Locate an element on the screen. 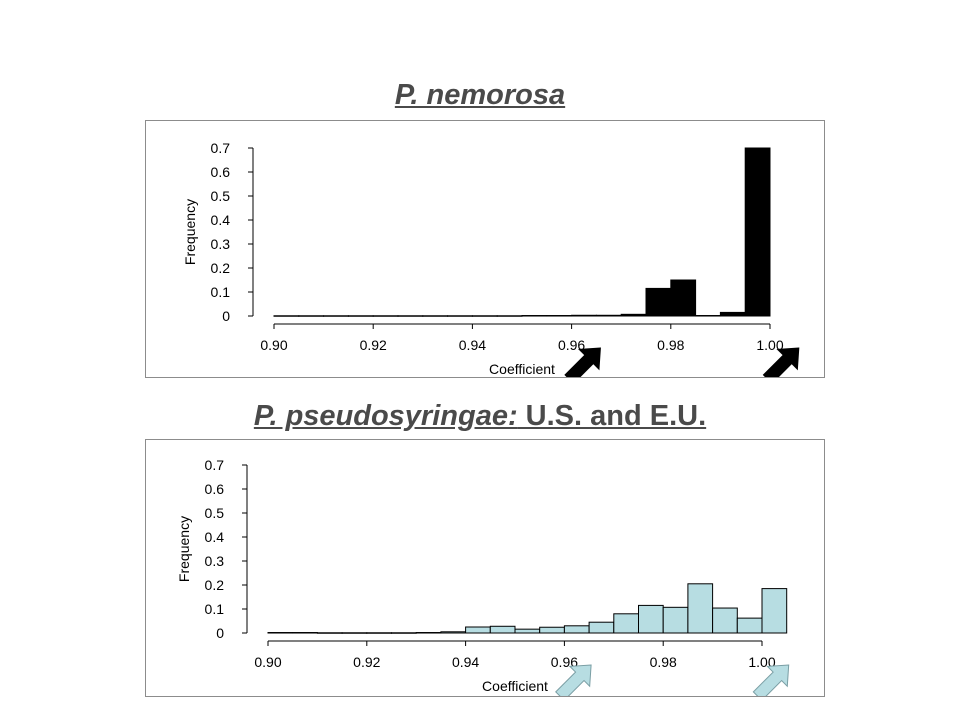 The height and width of the screenshot is (720, 960). chart2-title: P. pseudosyringae: U.S. and E.U. is located at coordinates (480, 416).